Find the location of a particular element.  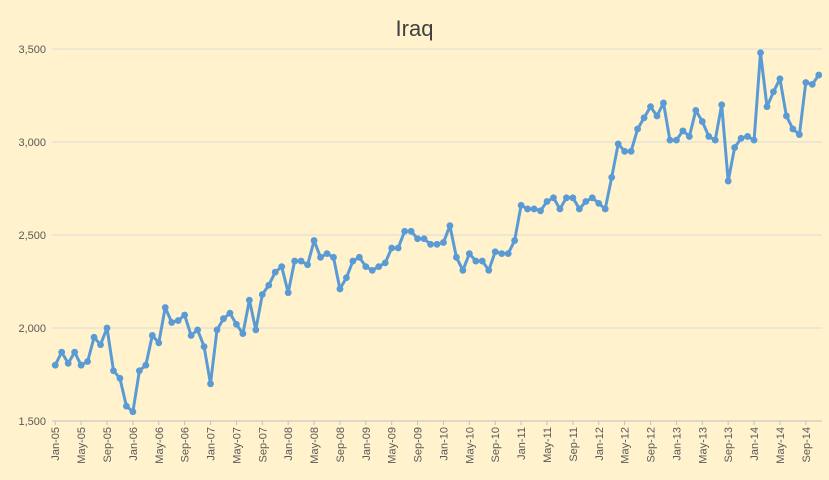

x-tick-label: Jan-14 is located at coordinates (755, 444).